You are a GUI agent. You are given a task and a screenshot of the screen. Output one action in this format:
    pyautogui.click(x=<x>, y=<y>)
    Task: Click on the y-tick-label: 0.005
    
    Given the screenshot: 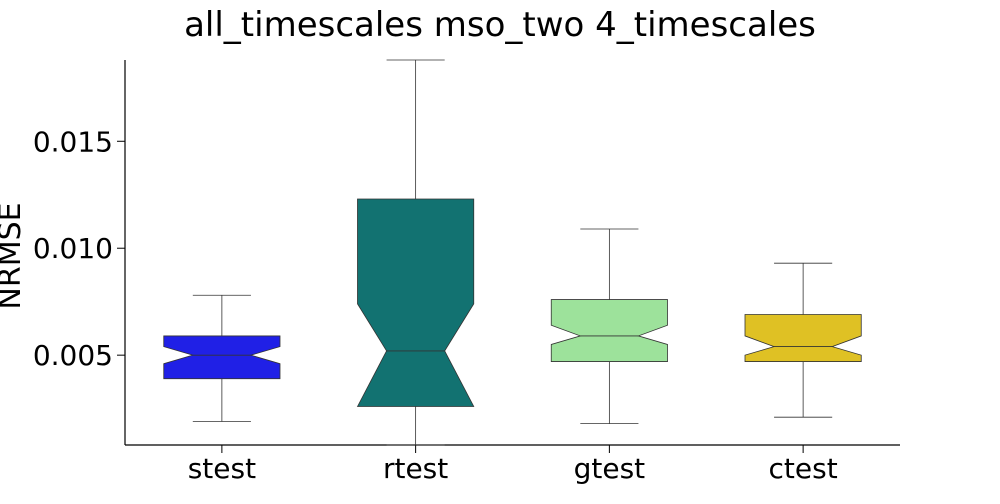 What is the action you would take?
    pyautogui.click(x=73, y=355)
    